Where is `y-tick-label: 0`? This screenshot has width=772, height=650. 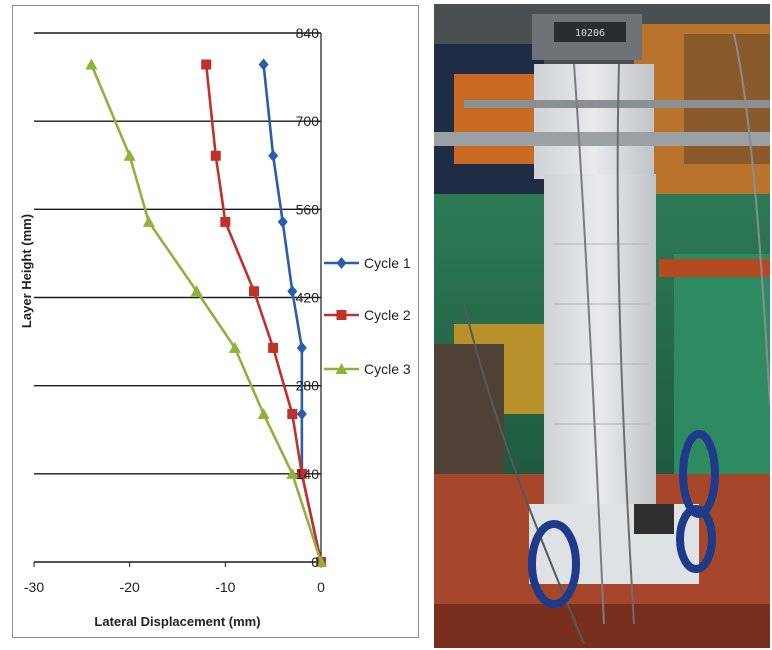 y-tick-label: 0 is located at coordinates (315, 562).